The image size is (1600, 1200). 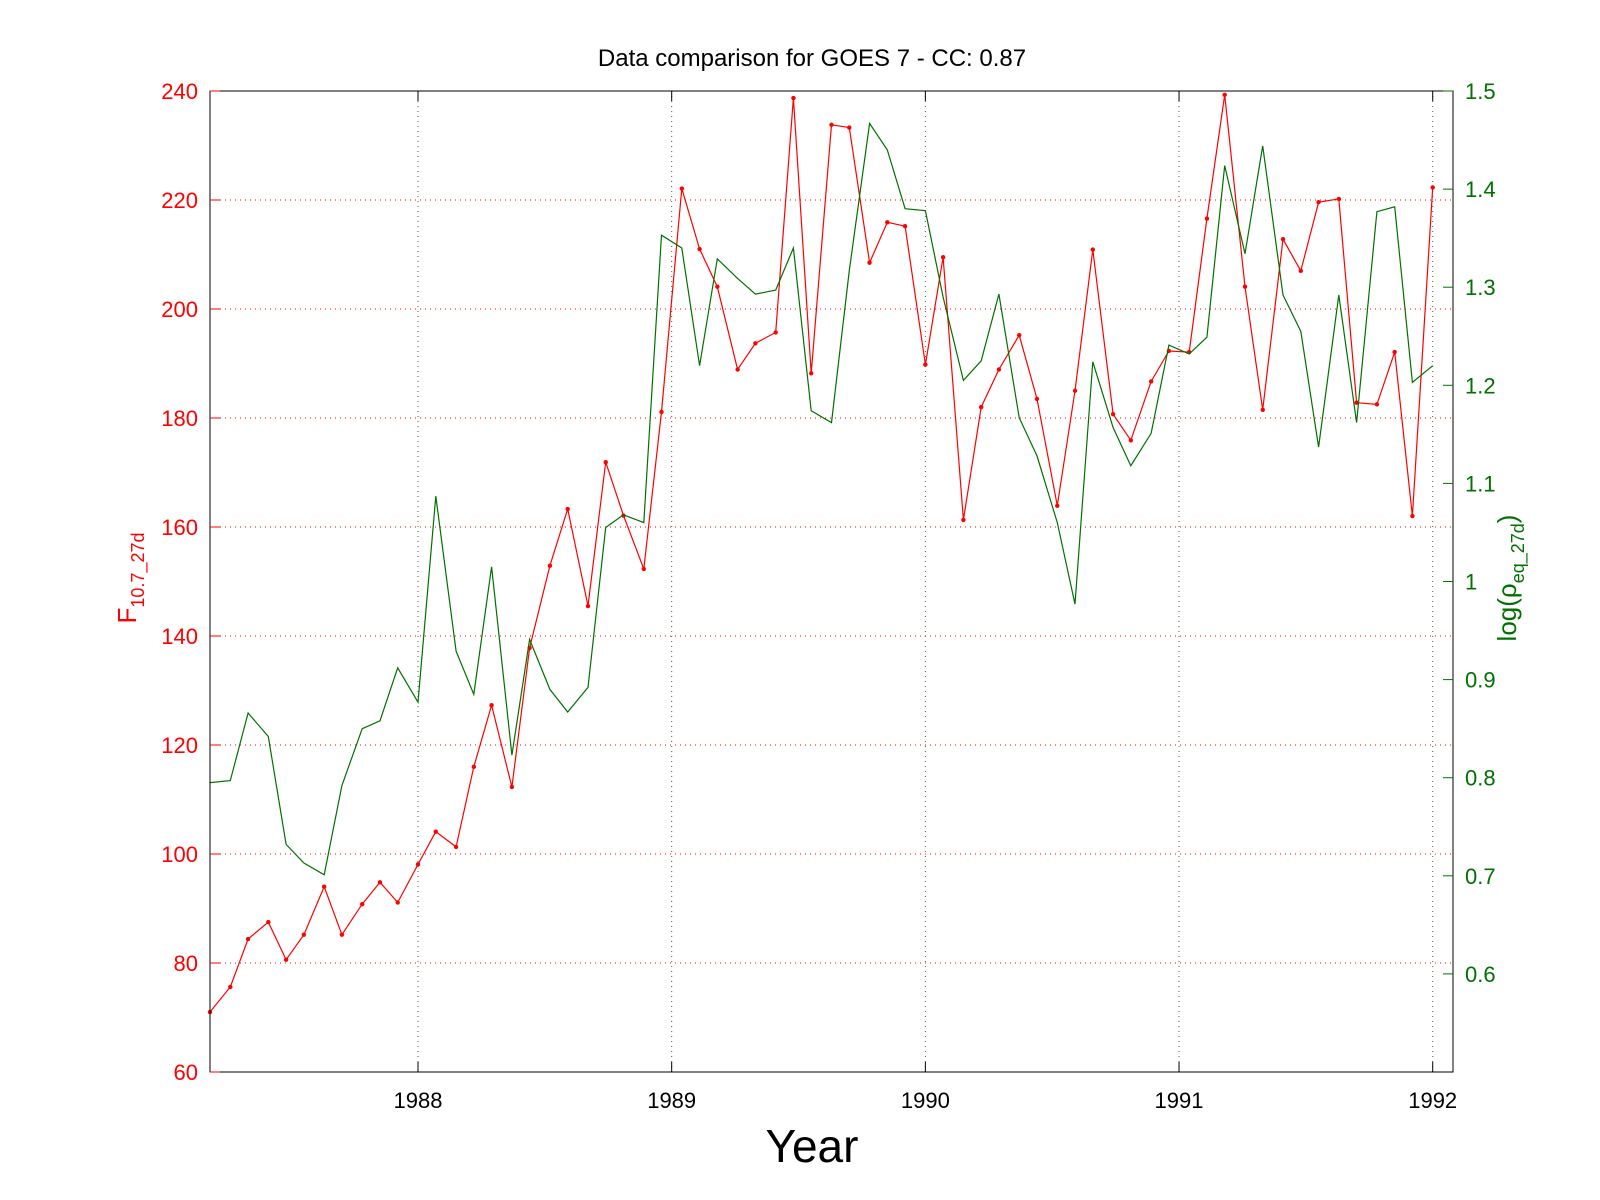 What do you see at coordinates (1480, 385) in the screenshot?
I see `y-right-tick-label: 1.2` at bounding box center [1480, 385].